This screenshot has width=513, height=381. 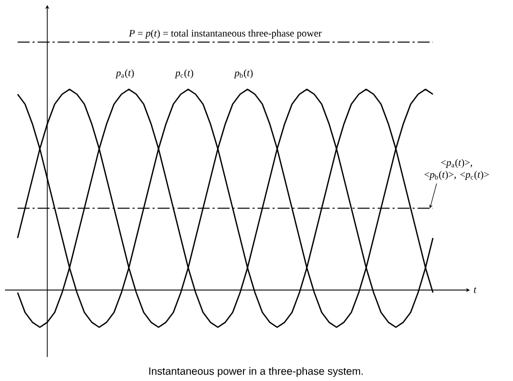 What do you see at coordinates (225, 34) in the screenshot?
I see `series-label: P = p(t) = total instantaneous three-phase power` at bounding box center [225, 34].